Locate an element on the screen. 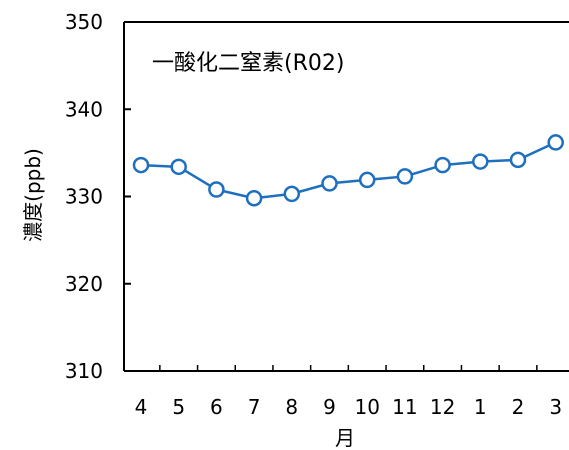 The image size is (569, 450). y-tick-label-330: 330 is located at coordinates (84, 197).